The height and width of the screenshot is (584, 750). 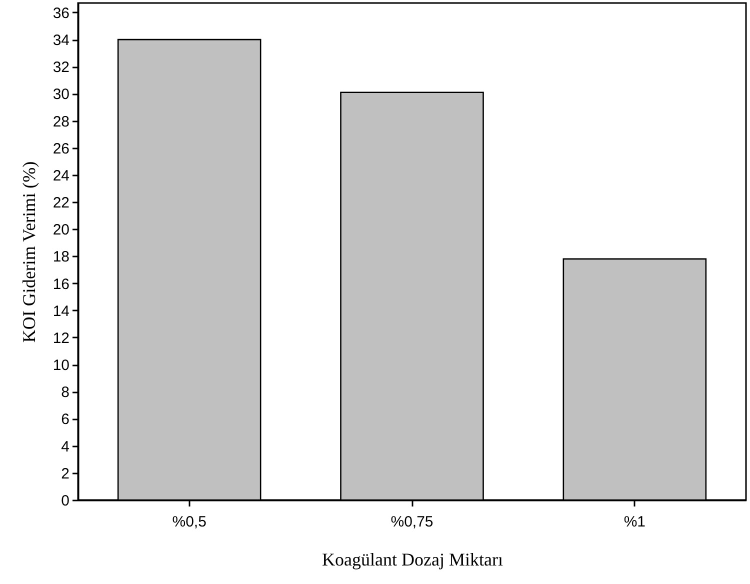 What do you see at coordinates (65, 419) in the screenshot?
I see `y-tick-label: 6` at bounding box center [65, 419].